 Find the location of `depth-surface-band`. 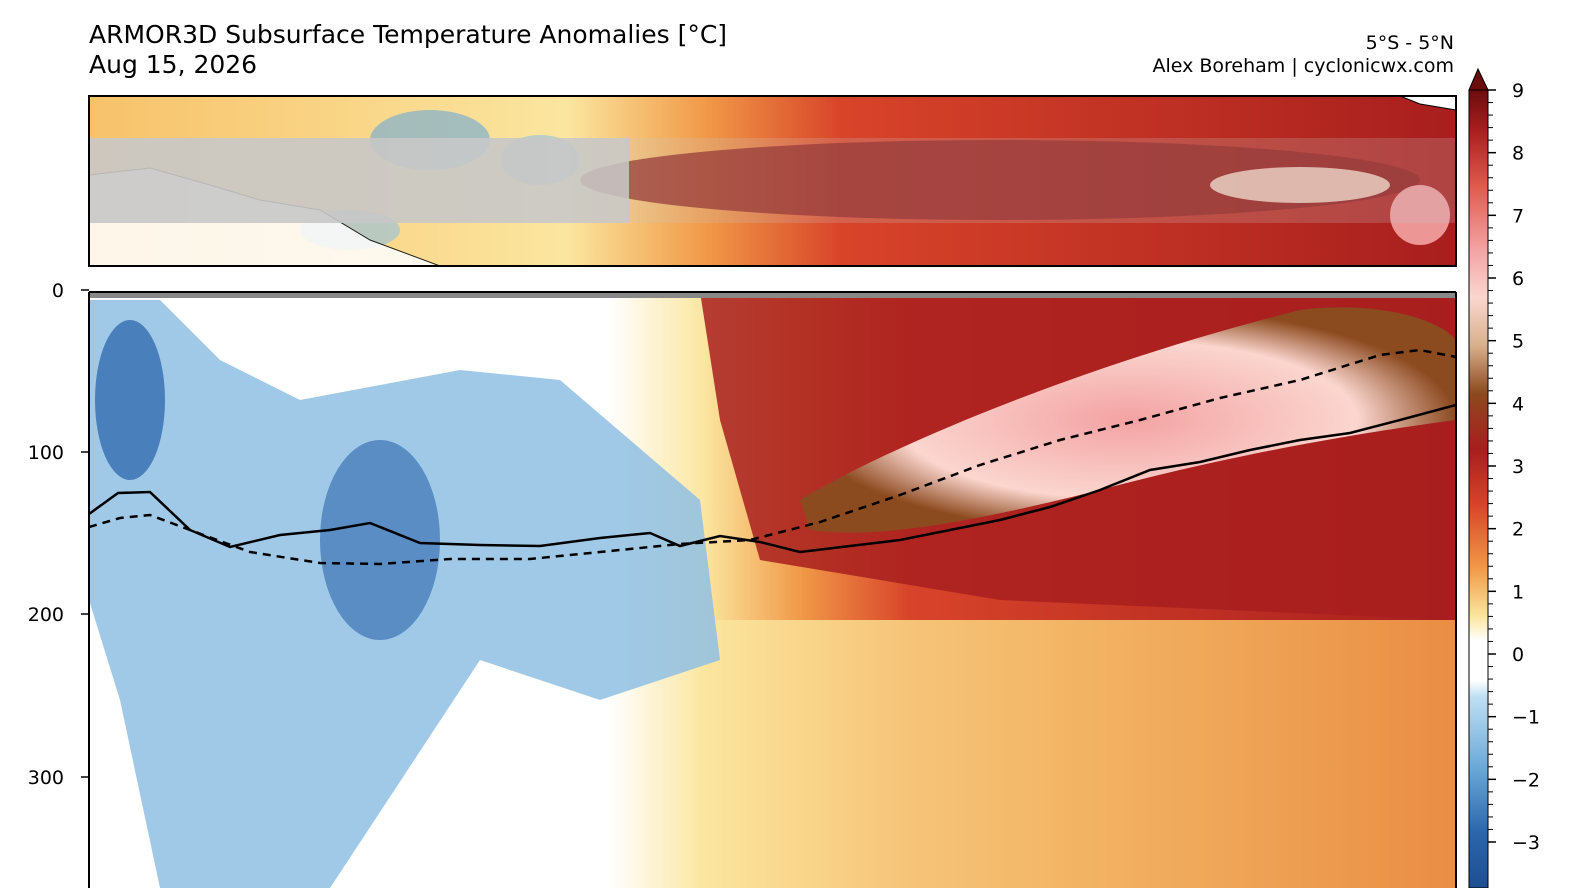

depth-surface-band is located at coordinates (772, 295).